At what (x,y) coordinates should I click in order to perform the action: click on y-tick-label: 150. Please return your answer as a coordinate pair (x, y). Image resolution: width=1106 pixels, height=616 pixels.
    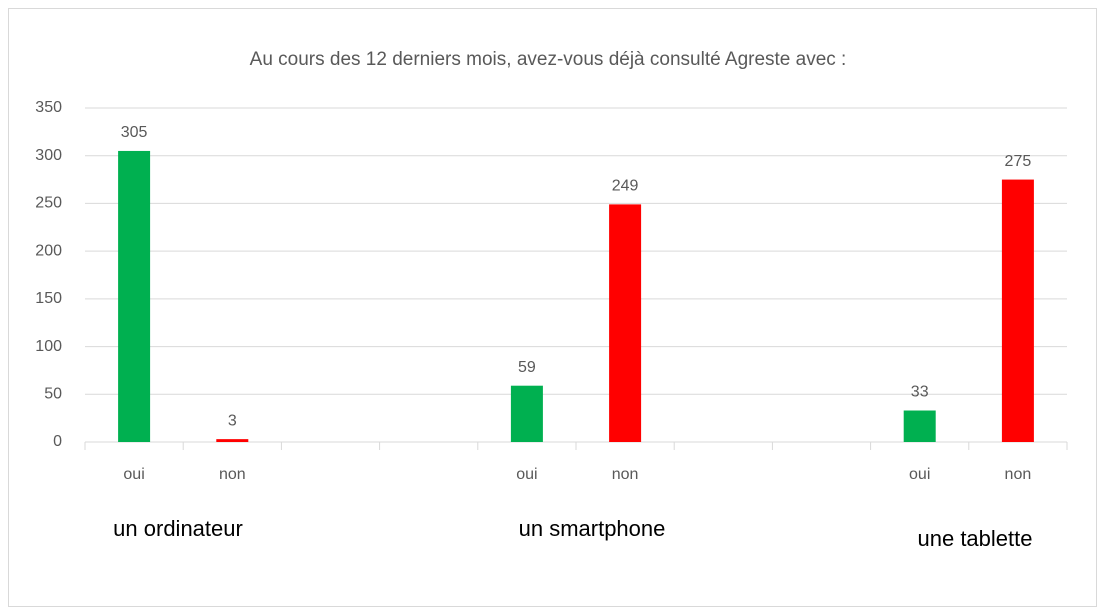
    Looking at the image, I should click on (48, 298).